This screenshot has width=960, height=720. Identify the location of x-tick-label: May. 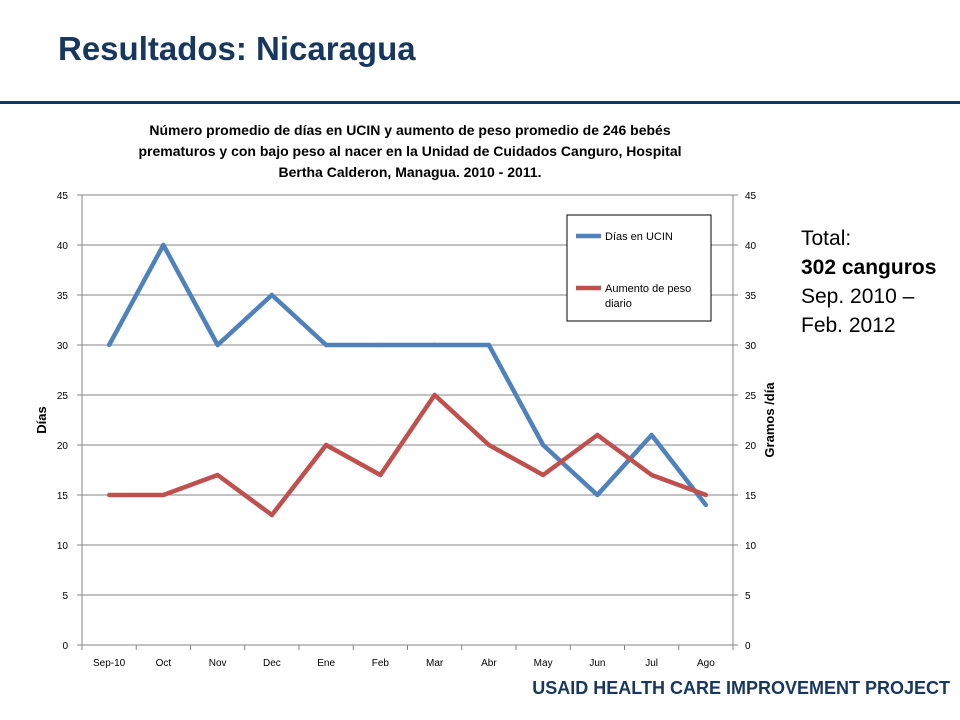
(543, 663).